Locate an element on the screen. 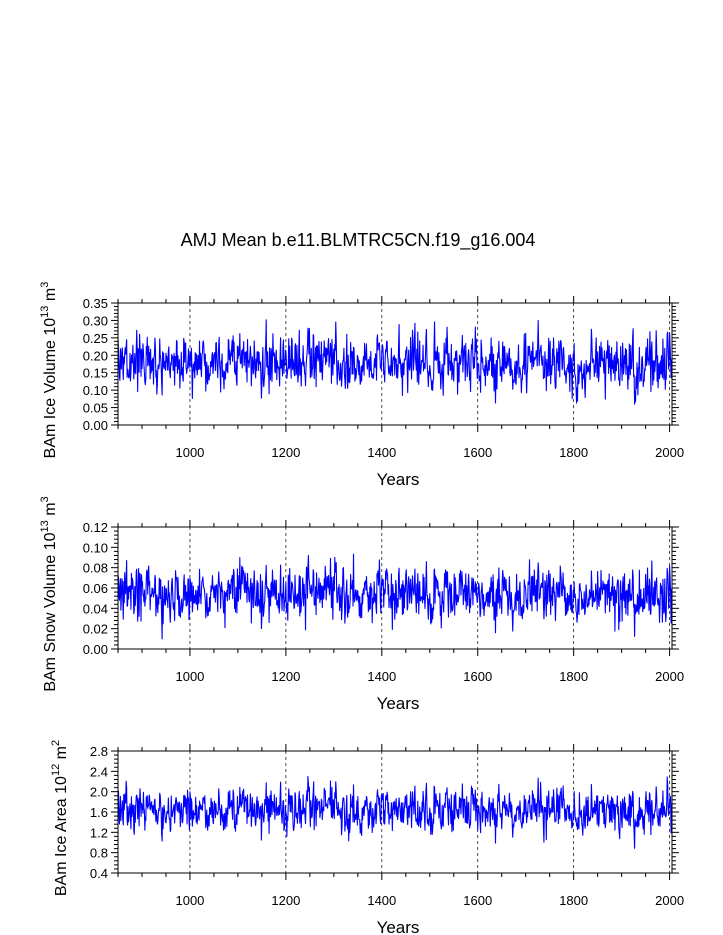 Image resolution: width=723 pixels, height=935 pixels. y-axis-title-main: BAm Snow Volume 10 is located at coordinates (50, 611).